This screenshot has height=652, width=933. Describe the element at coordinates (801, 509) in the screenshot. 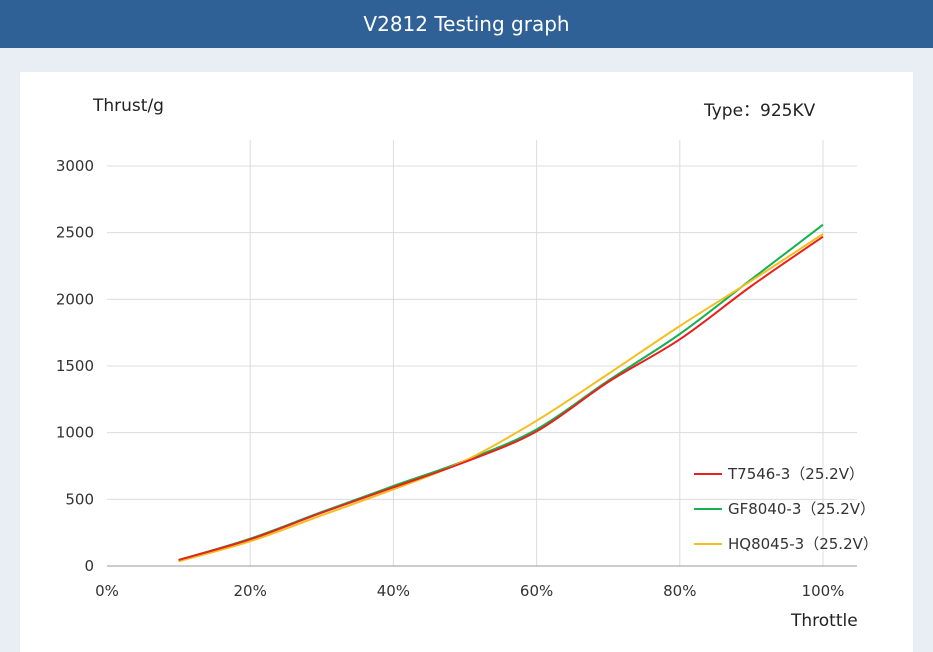

I see `legend-label-2: GF8040-3（25.2V）` at that location.